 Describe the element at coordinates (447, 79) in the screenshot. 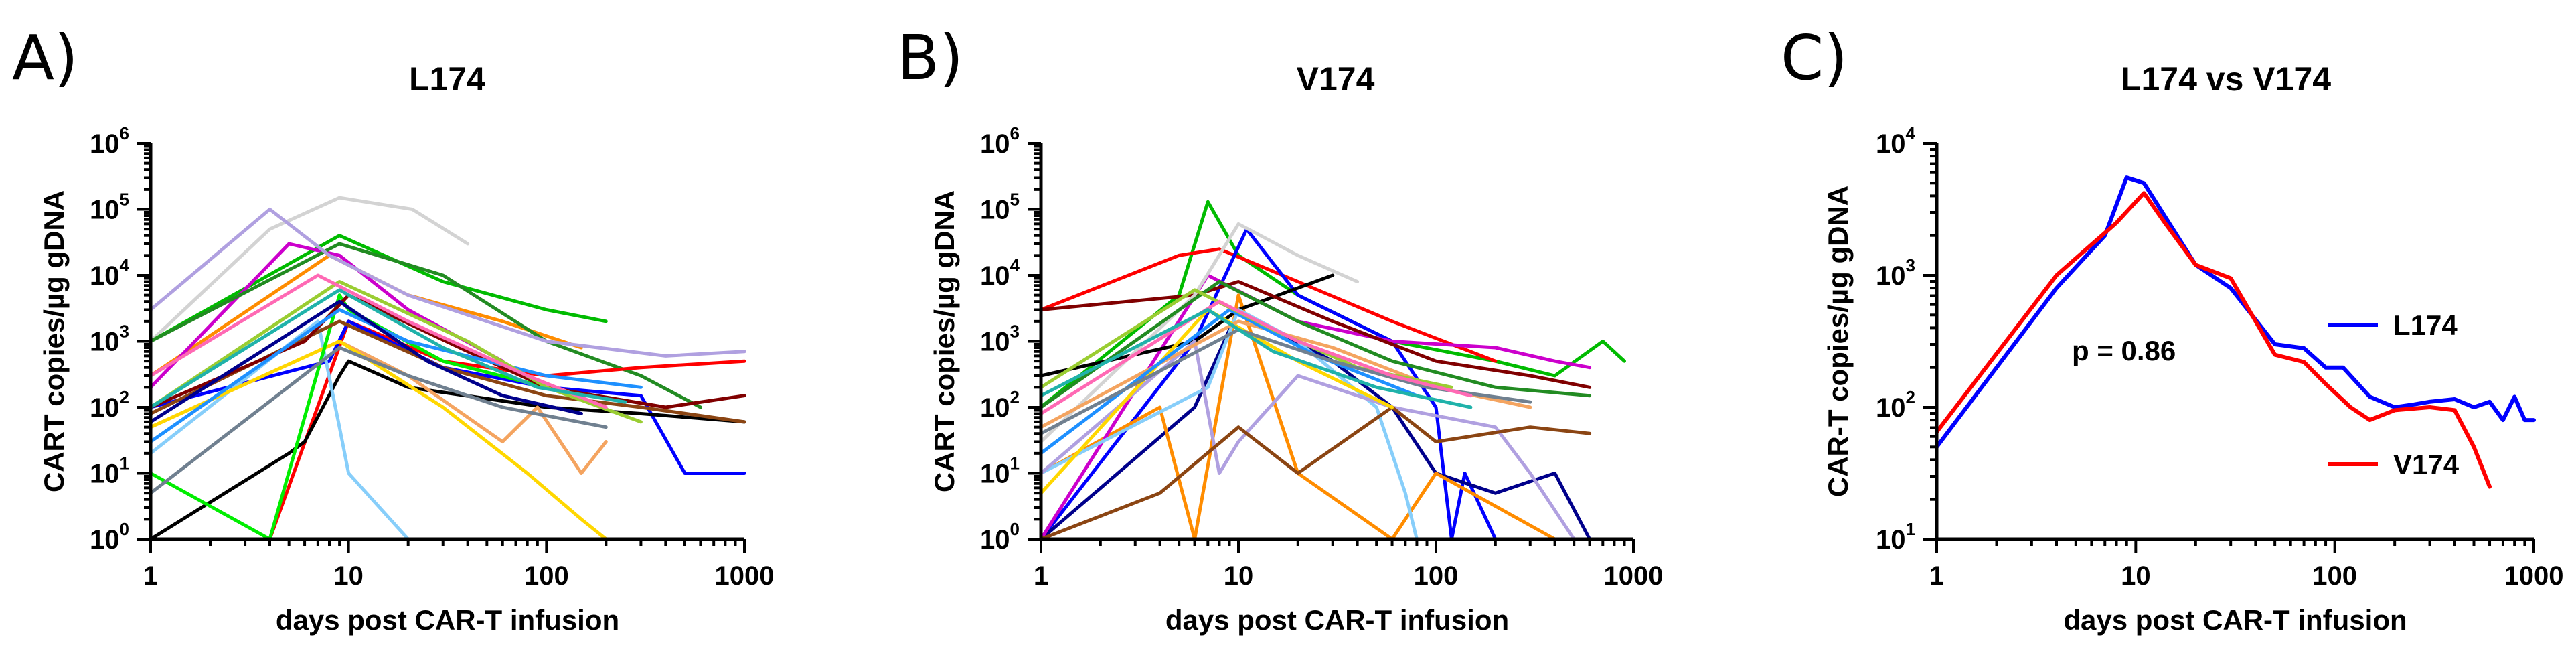

I see `chart-title: L174` at that location.